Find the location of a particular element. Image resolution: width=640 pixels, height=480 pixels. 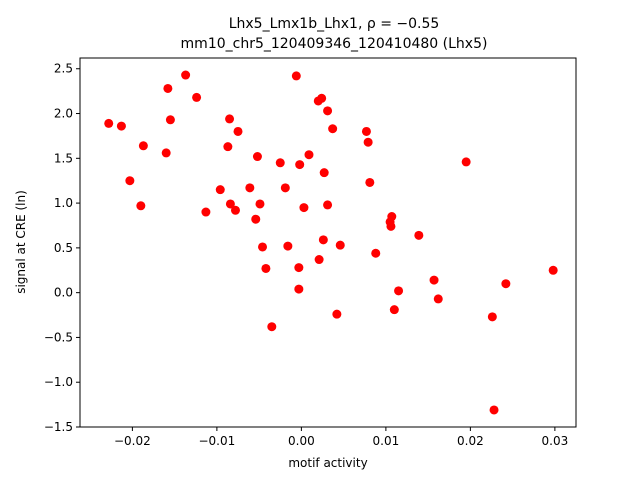

y-tick-label: −1.0 is located at coordinates (58, 382).